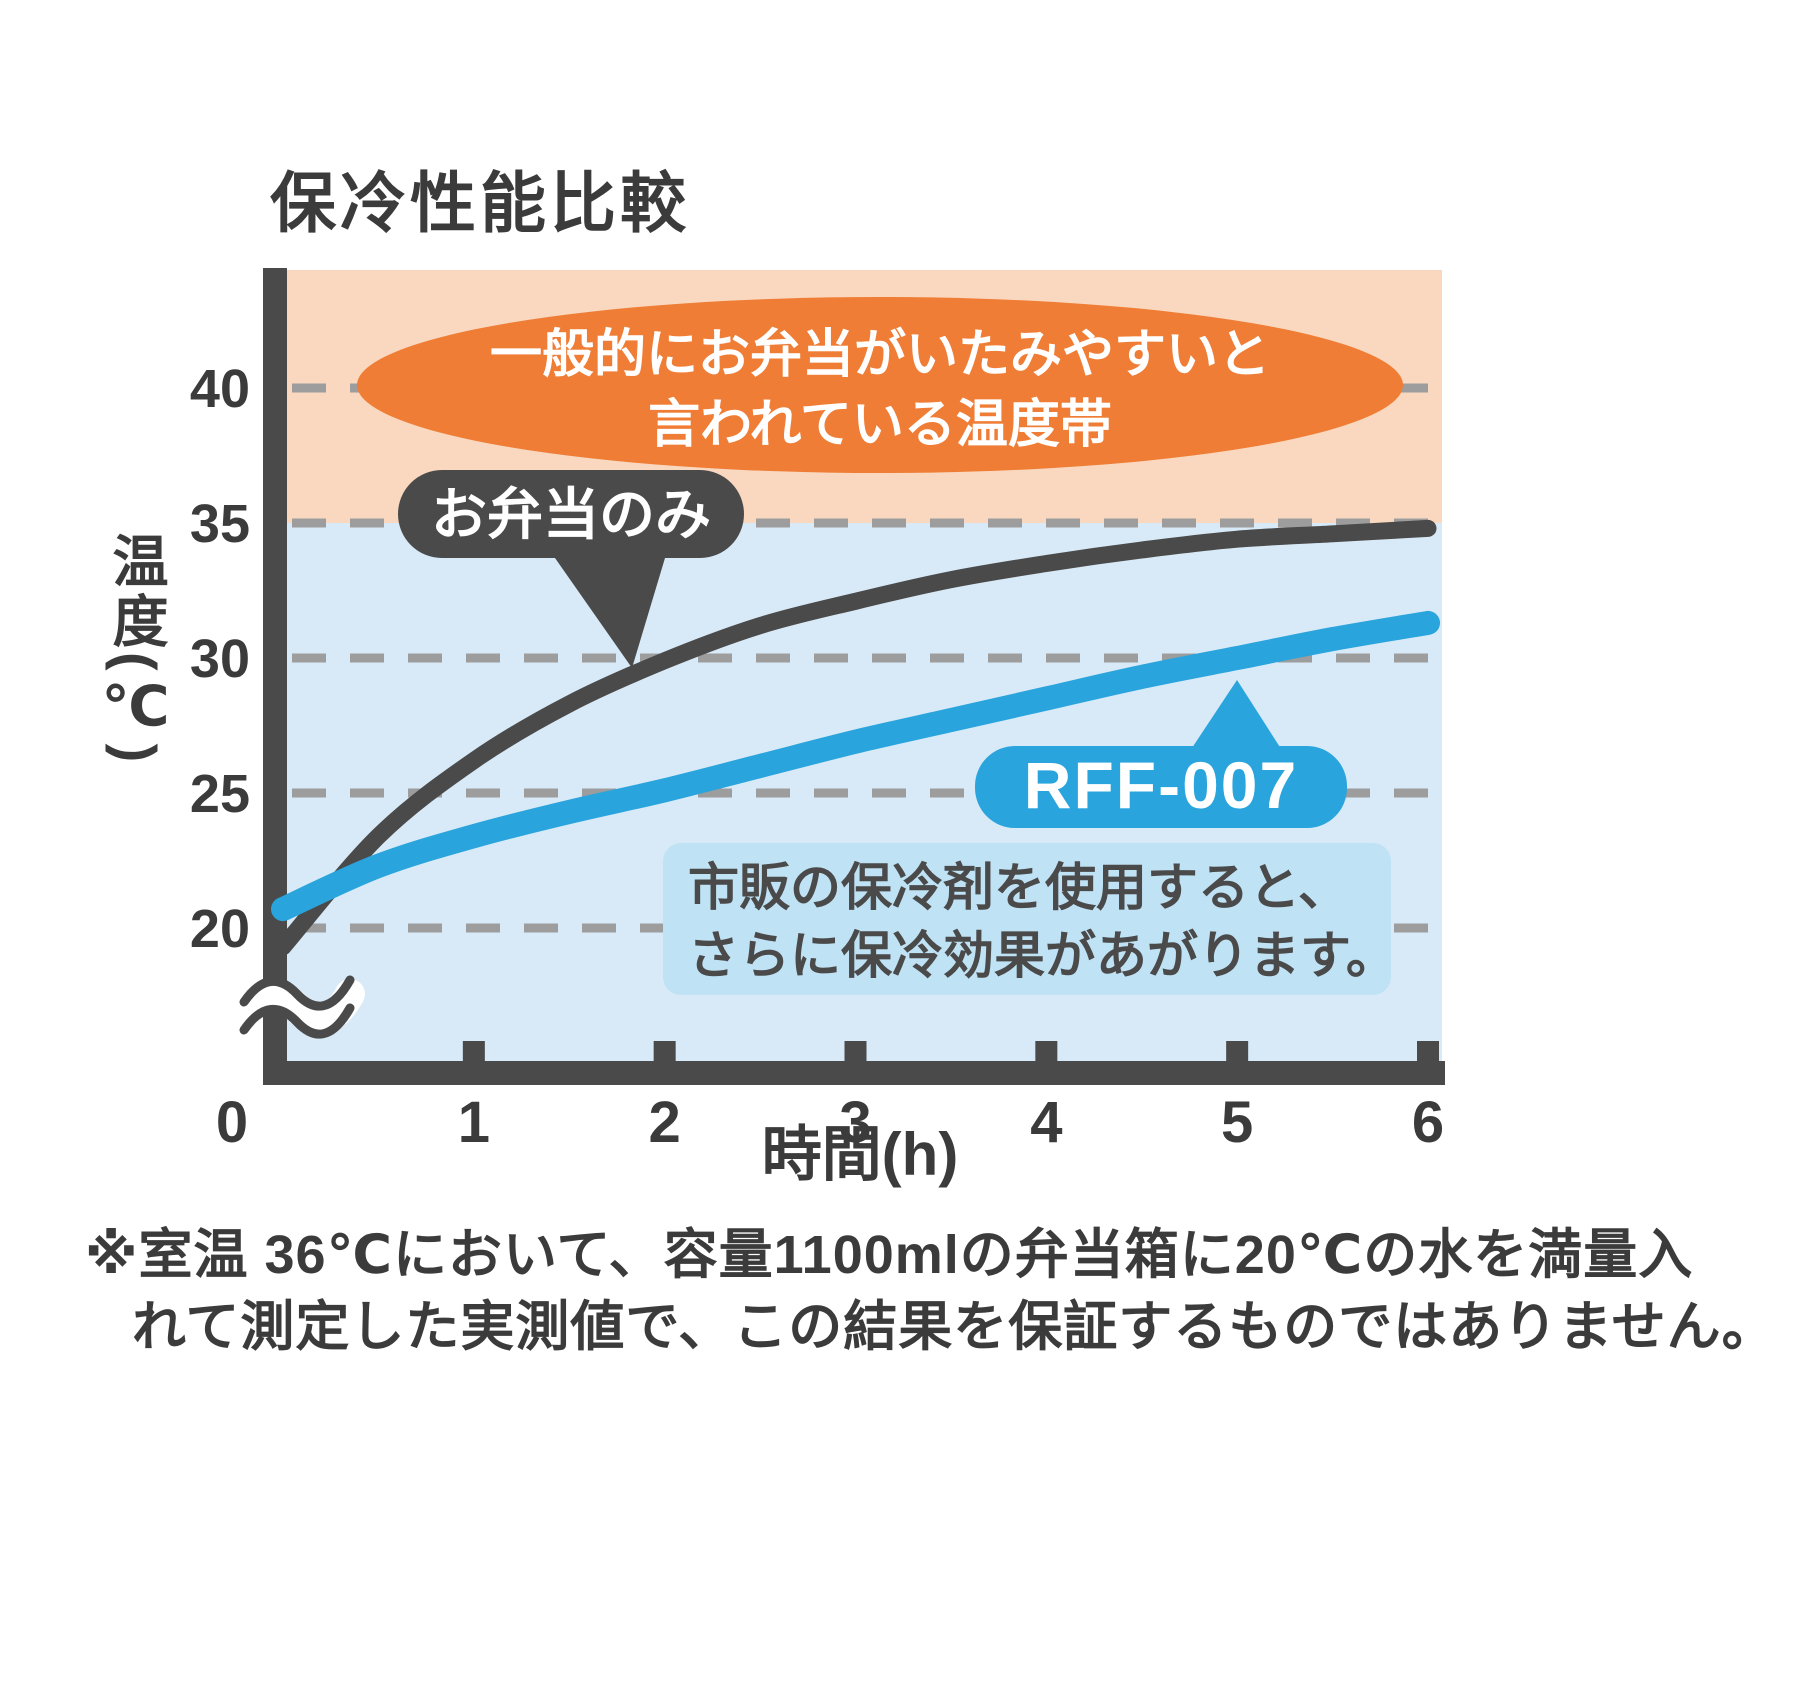 The width and height of the screenshot is (1800, 1700). What do you see at coordinates (220, 929) in the screenshot?
I see `y-tick-label-20: 20` at bounding box center [220, 929].